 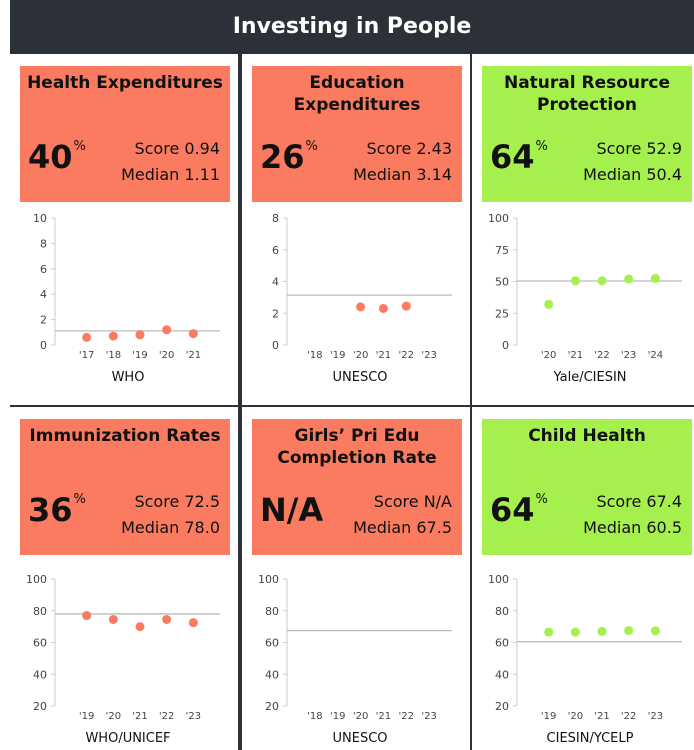 I want to click on panel-title: Girls’ Pri Edu Completion Rate, so click(x=357, y=447).